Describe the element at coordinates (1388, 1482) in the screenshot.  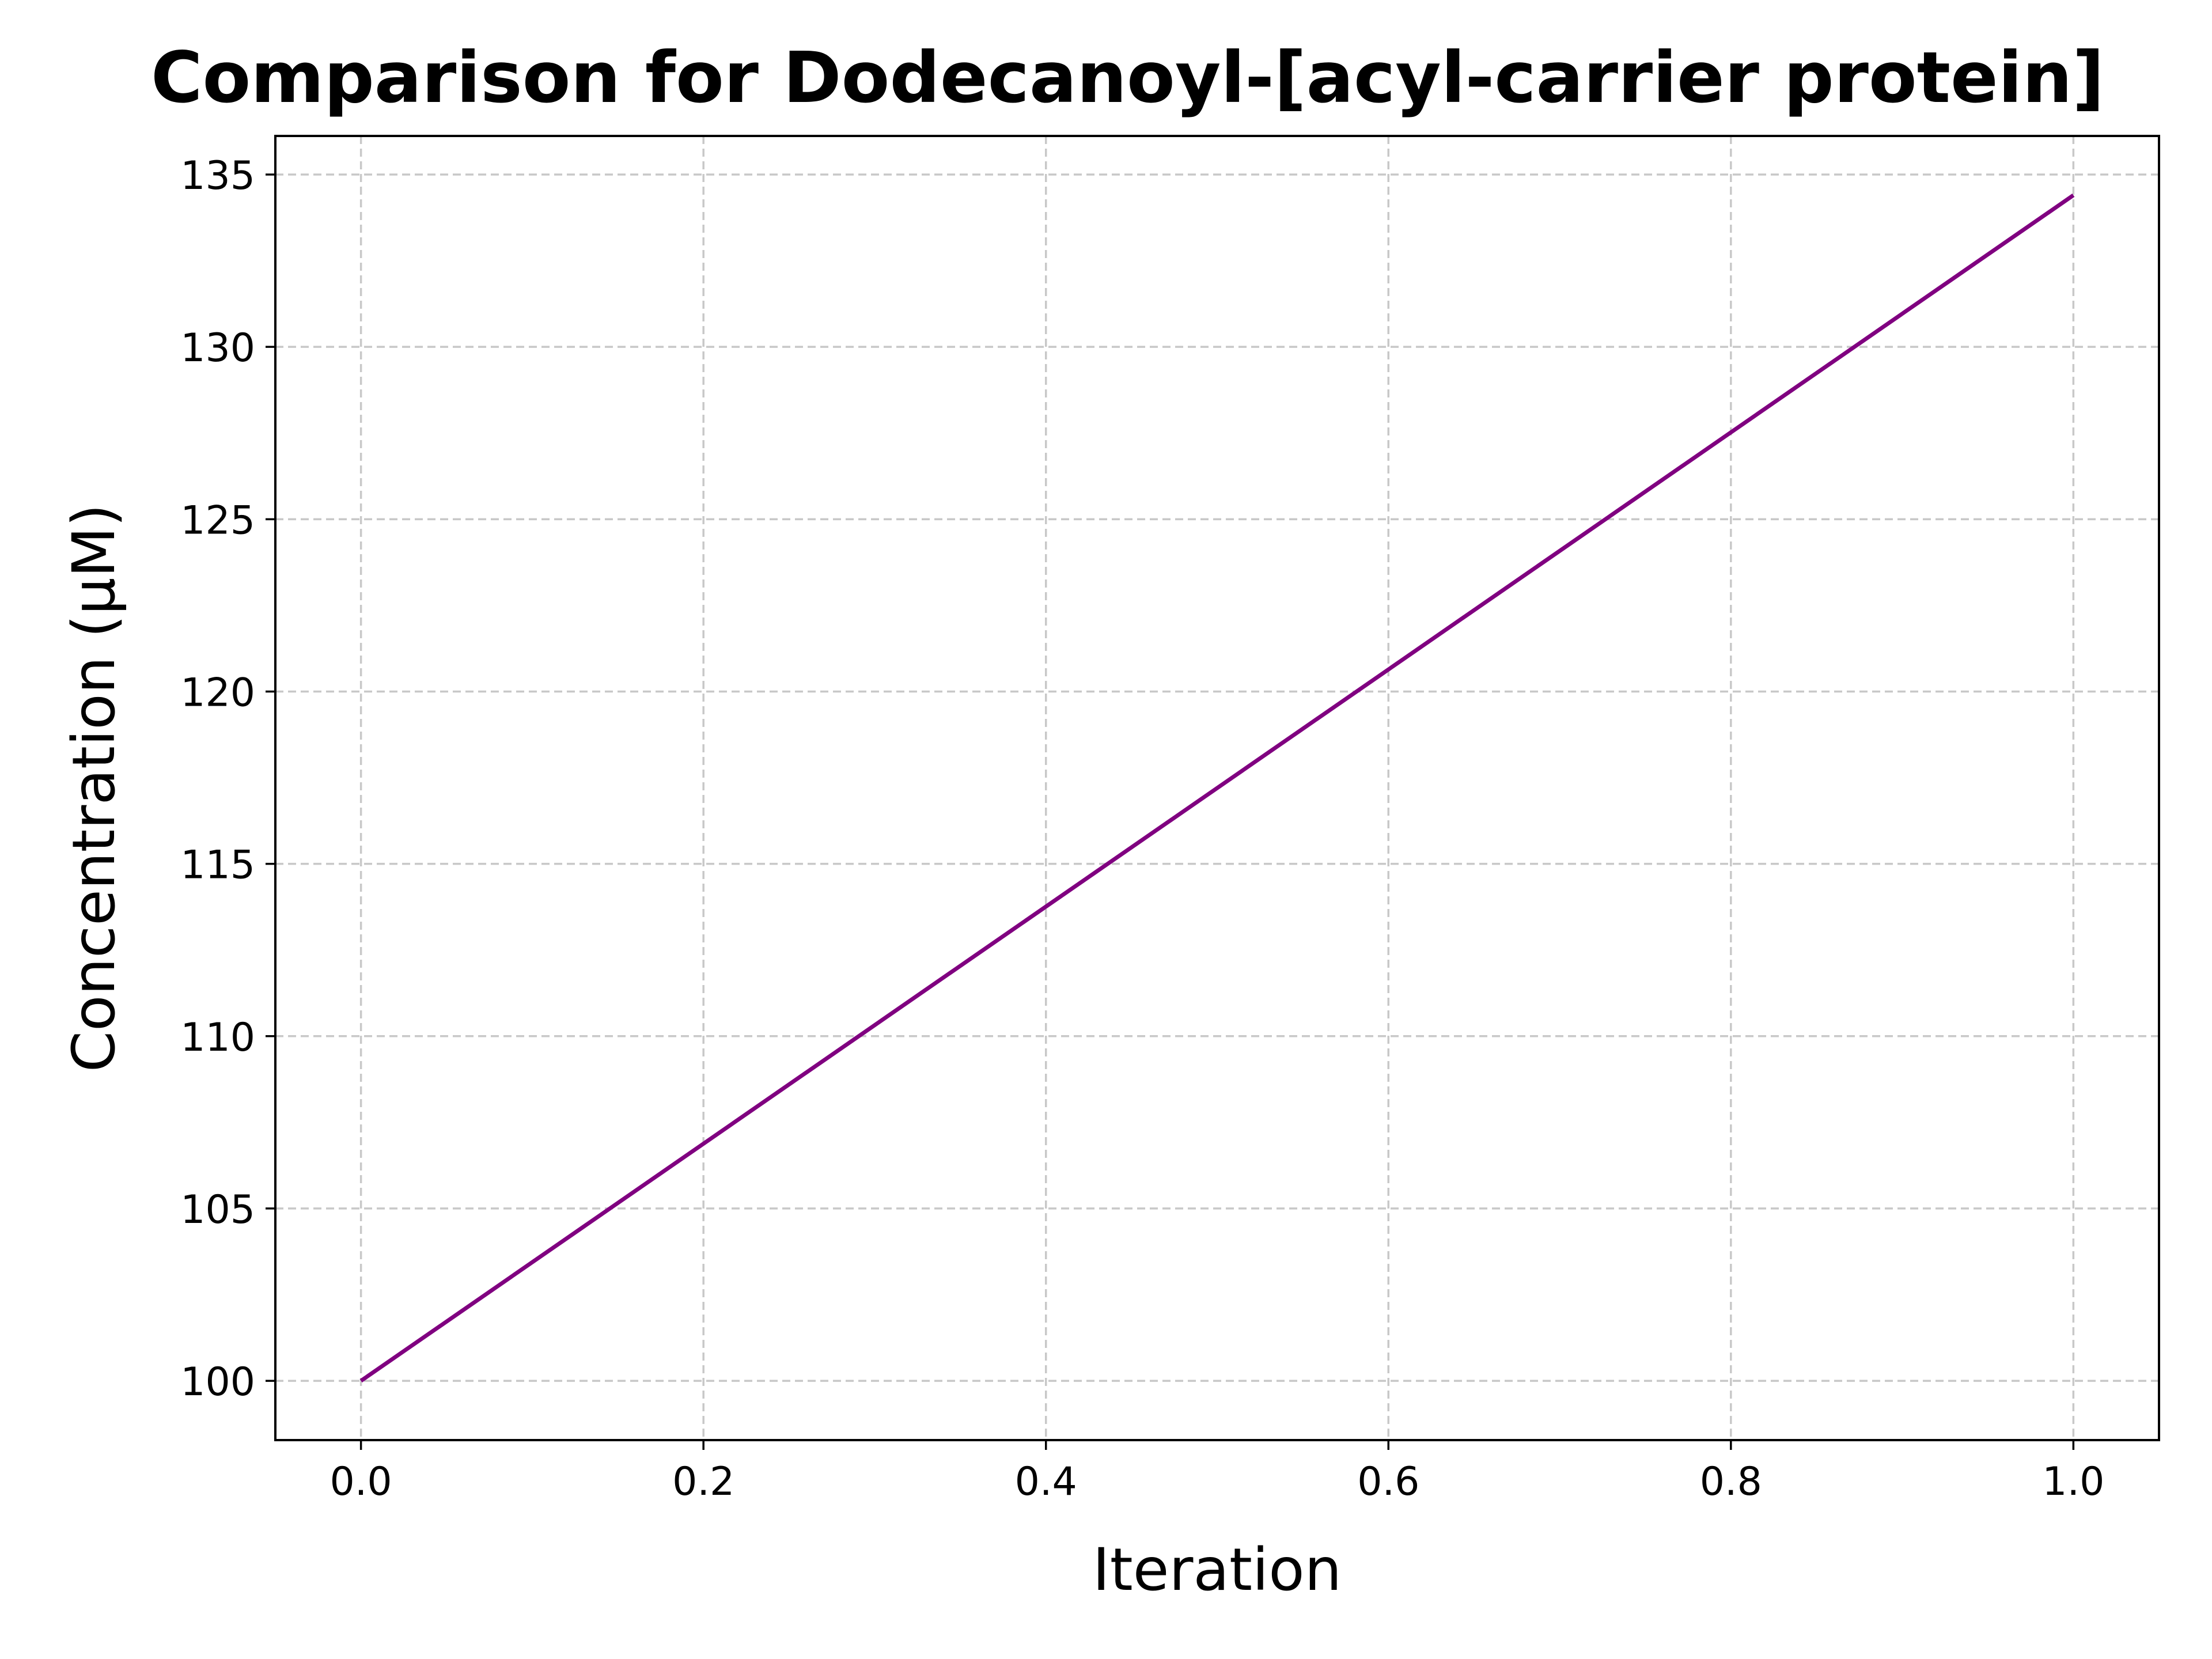
I see `x-tick-label: 0.6` at that location.